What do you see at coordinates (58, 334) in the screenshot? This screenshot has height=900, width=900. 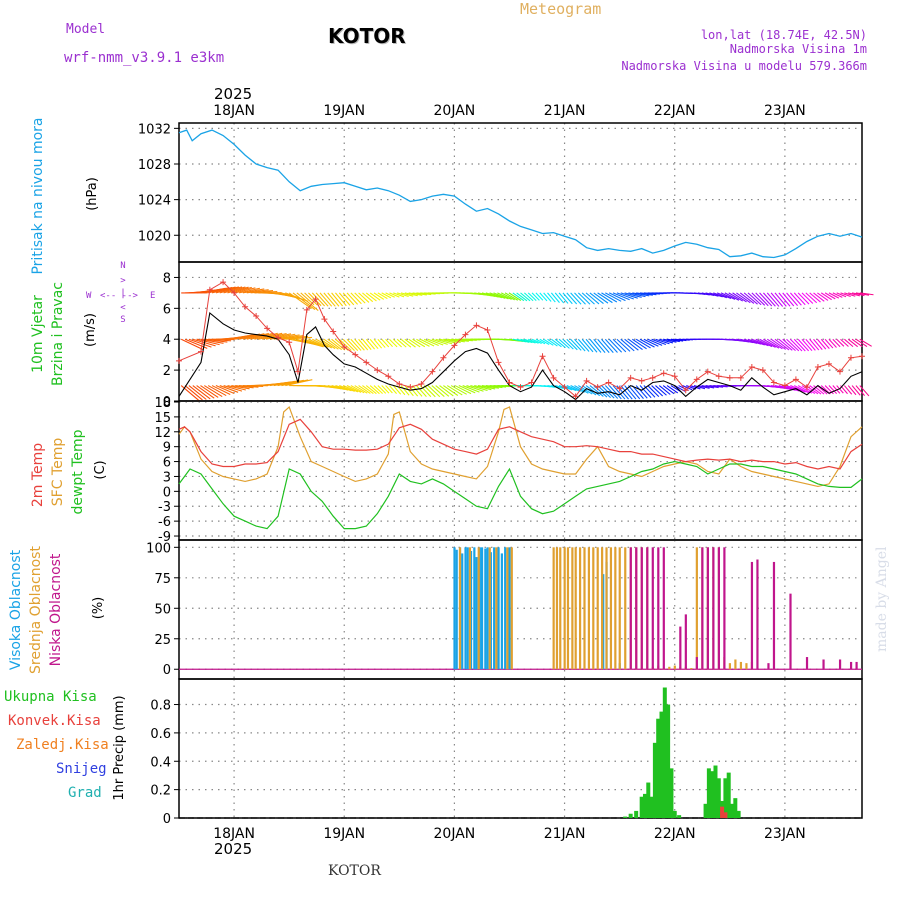 I see `wind-ylabel-sub: Brzina i Pravac` at bounding box center [58, 334].